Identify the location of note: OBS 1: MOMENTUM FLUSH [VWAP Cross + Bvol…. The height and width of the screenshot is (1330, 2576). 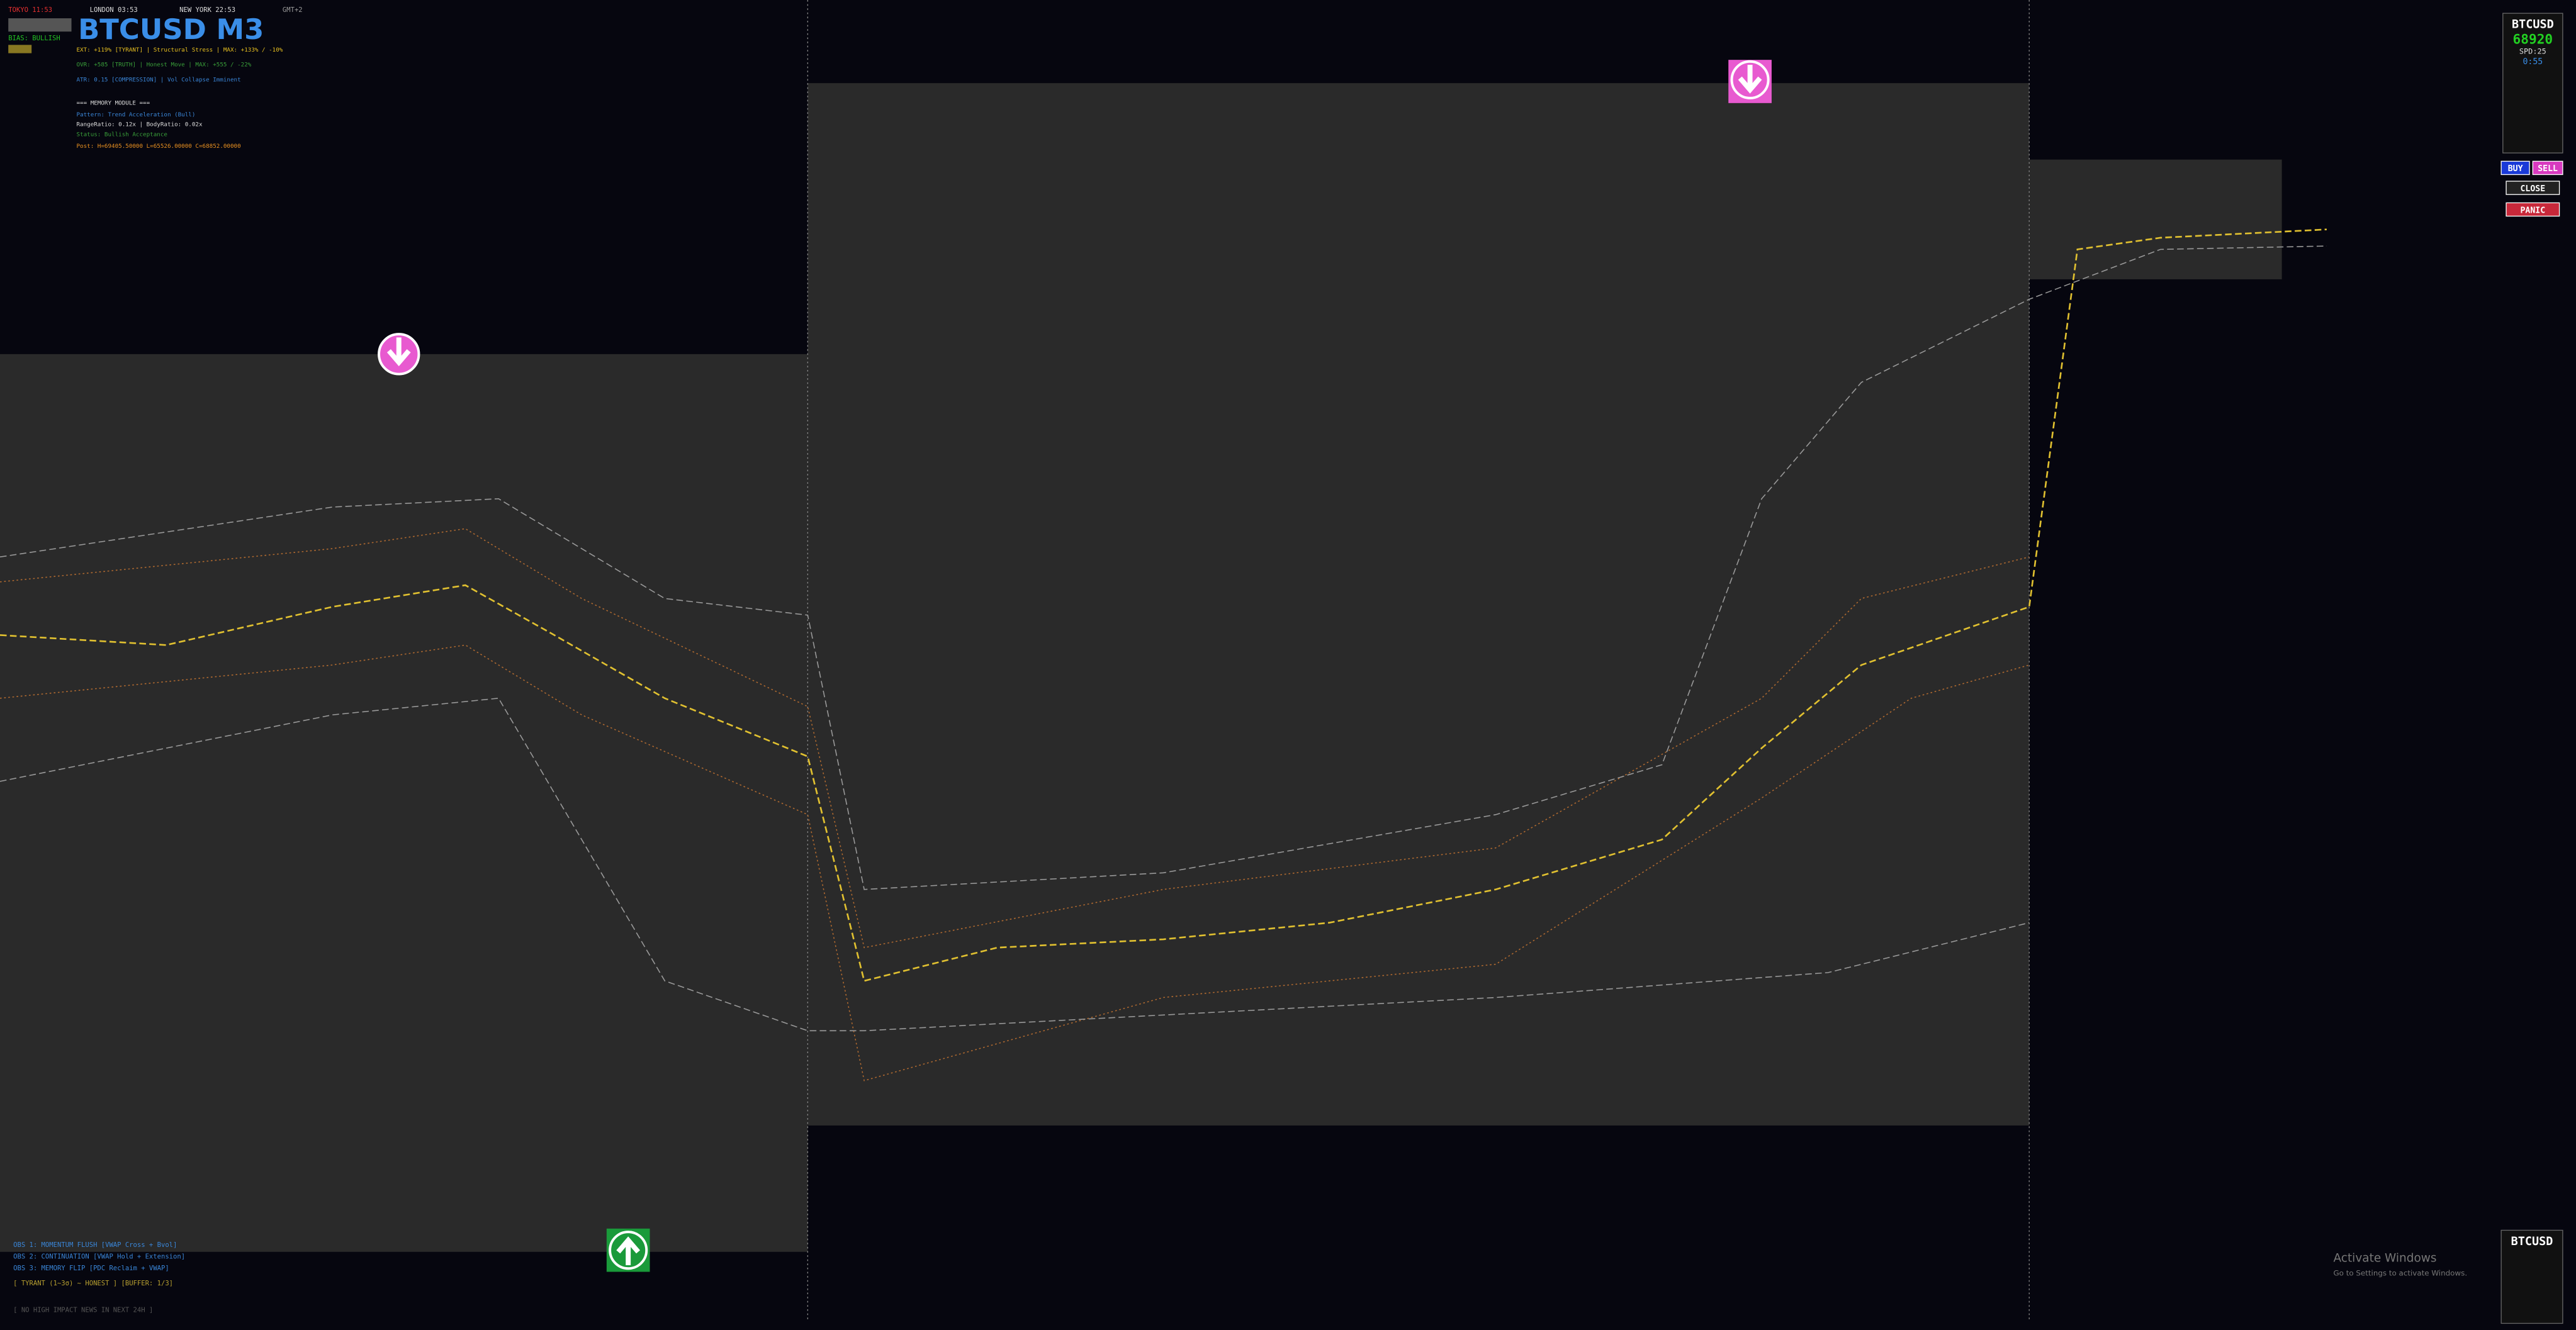
(95, 1245).